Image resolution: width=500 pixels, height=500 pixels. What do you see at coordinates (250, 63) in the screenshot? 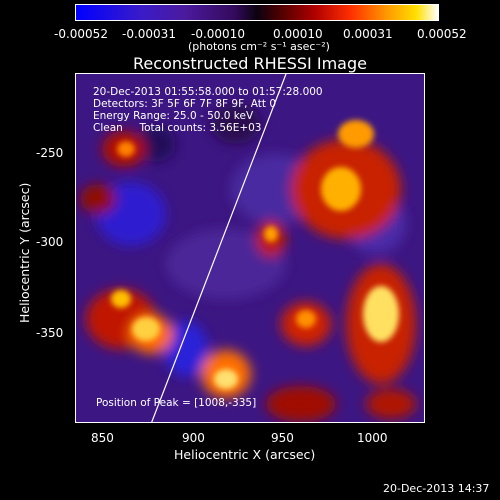
I see `plot-title: Reconstructed RHESSI Image` at bounding box center [250, 63].